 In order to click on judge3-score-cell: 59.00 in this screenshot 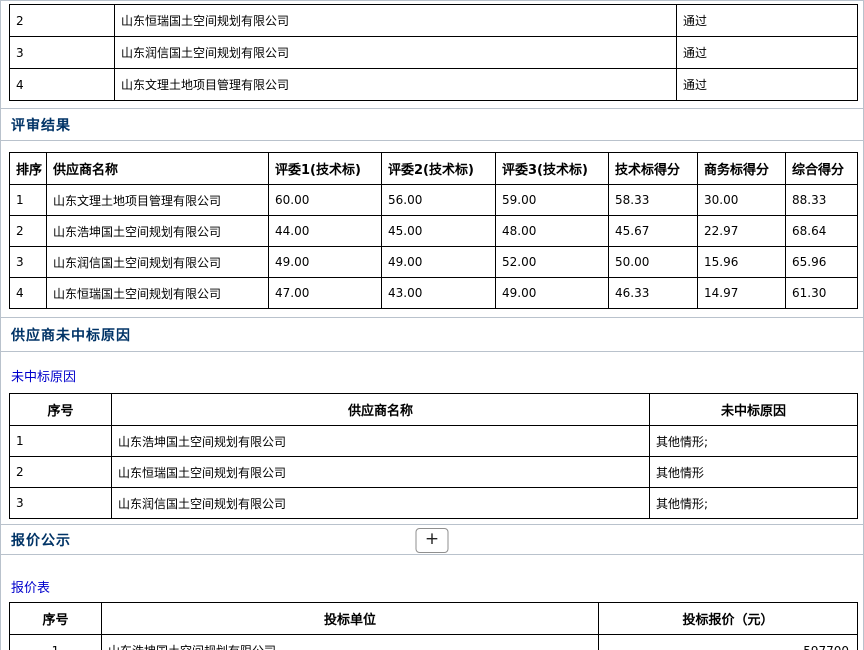, I will do `click(552, 200)`.